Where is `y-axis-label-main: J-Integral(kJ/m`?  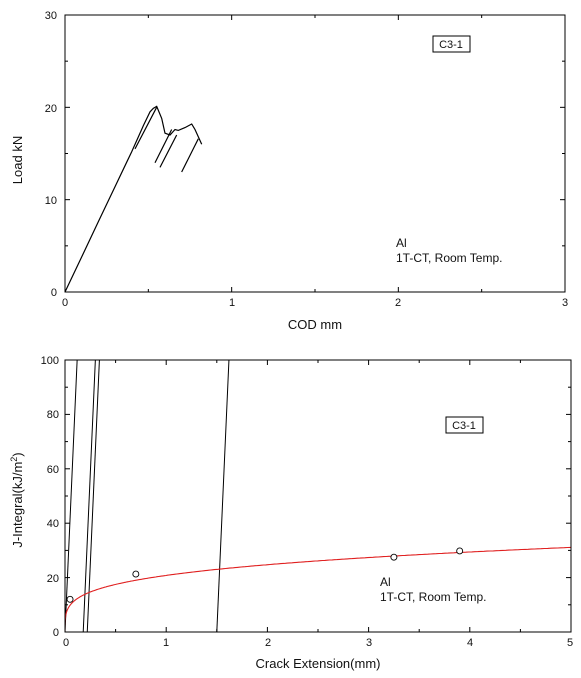
y-axis-label-main: J-Integral(kJ/m is located at coordinates (17, 505).